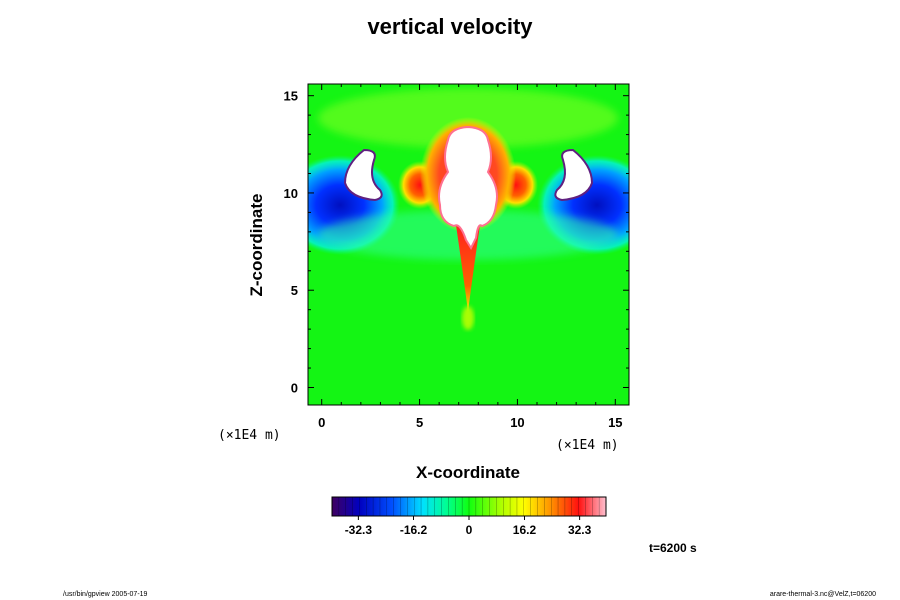  Describe the element at coordinates (469, 530) in the screenshot. I see `colorbar-tick-label: 0` at that location.